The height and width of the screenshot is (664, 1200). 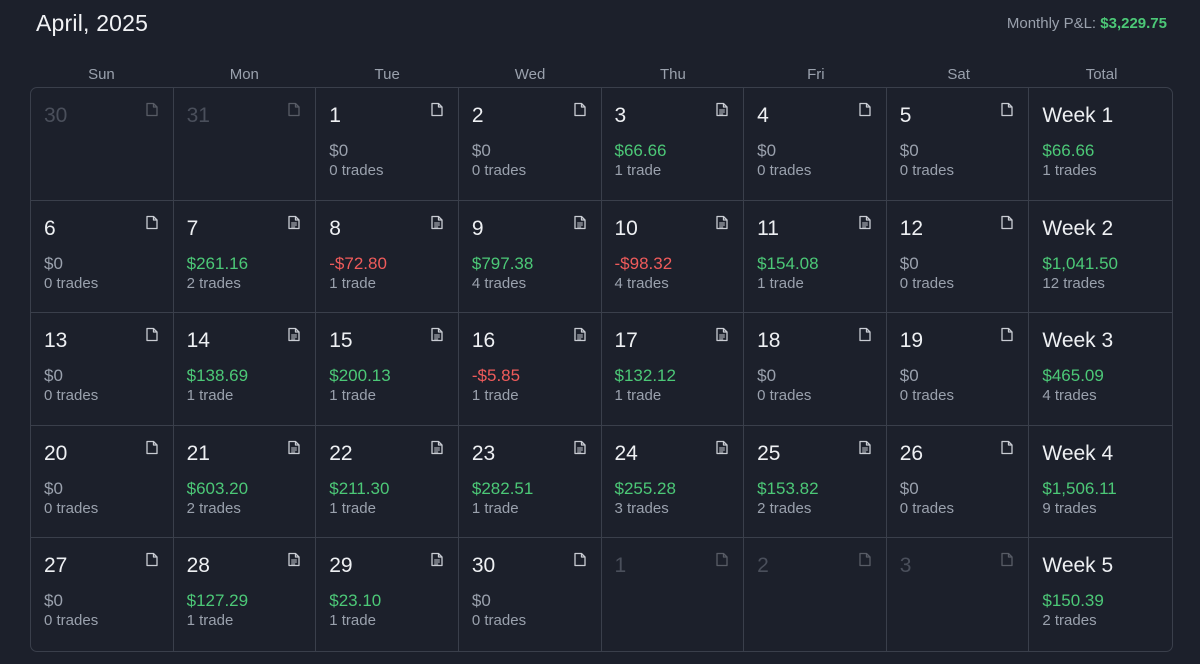 What do you see at coordinates (530, 257) in the screenshot?
I see `day-cell: 9 $797.38 4 trades` at bounding box center [530, 257].